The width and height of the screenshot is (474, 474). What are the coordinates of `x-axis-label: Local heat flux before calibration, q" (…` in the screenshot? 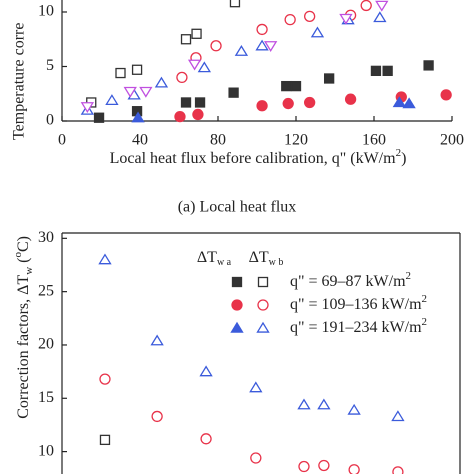 It's located at (258, 157).